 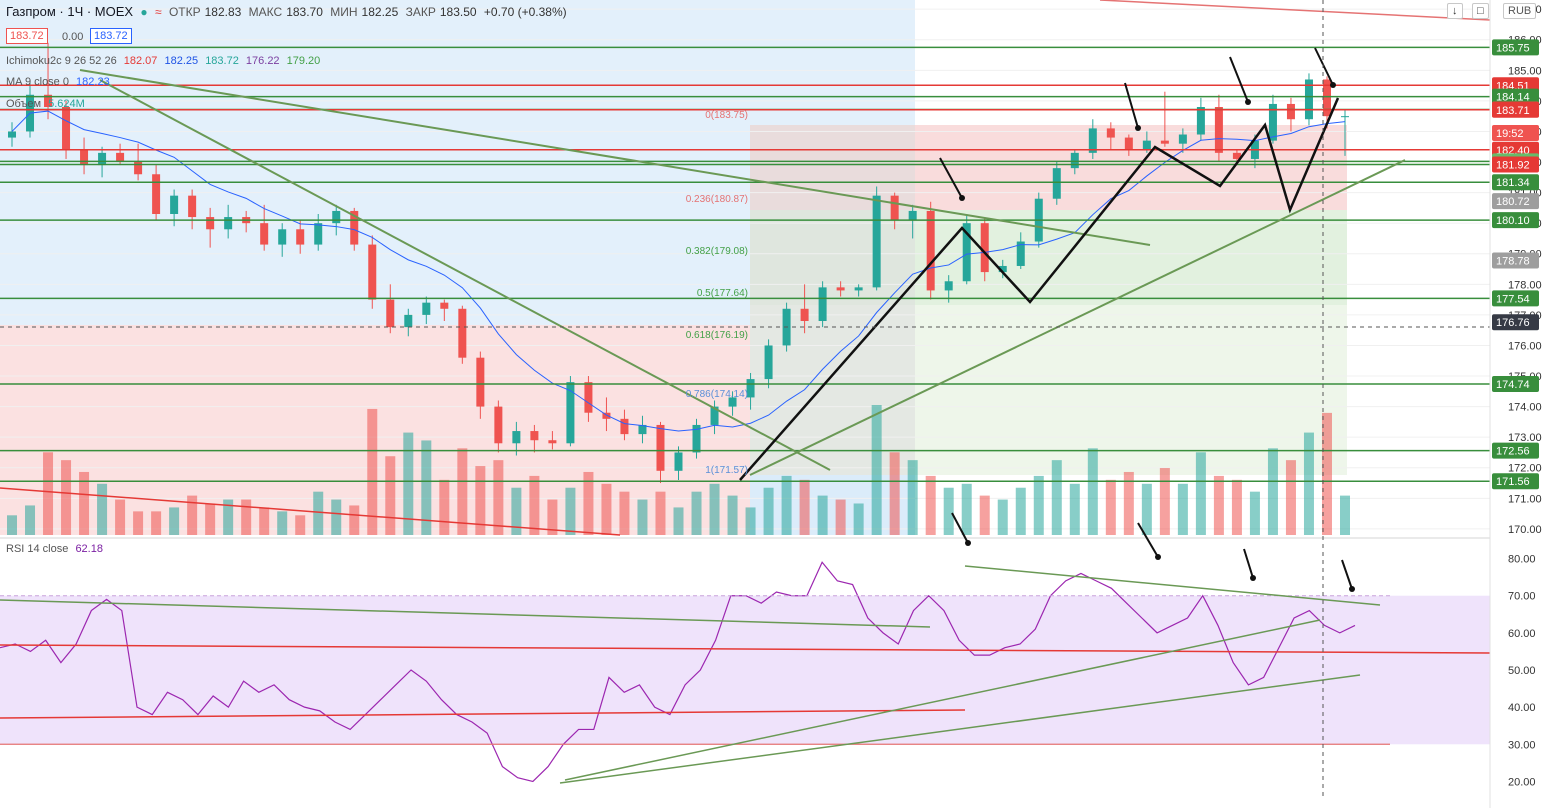 I want to click on change-value: +0.70 (+0.38%), so click(x=525, y=12).